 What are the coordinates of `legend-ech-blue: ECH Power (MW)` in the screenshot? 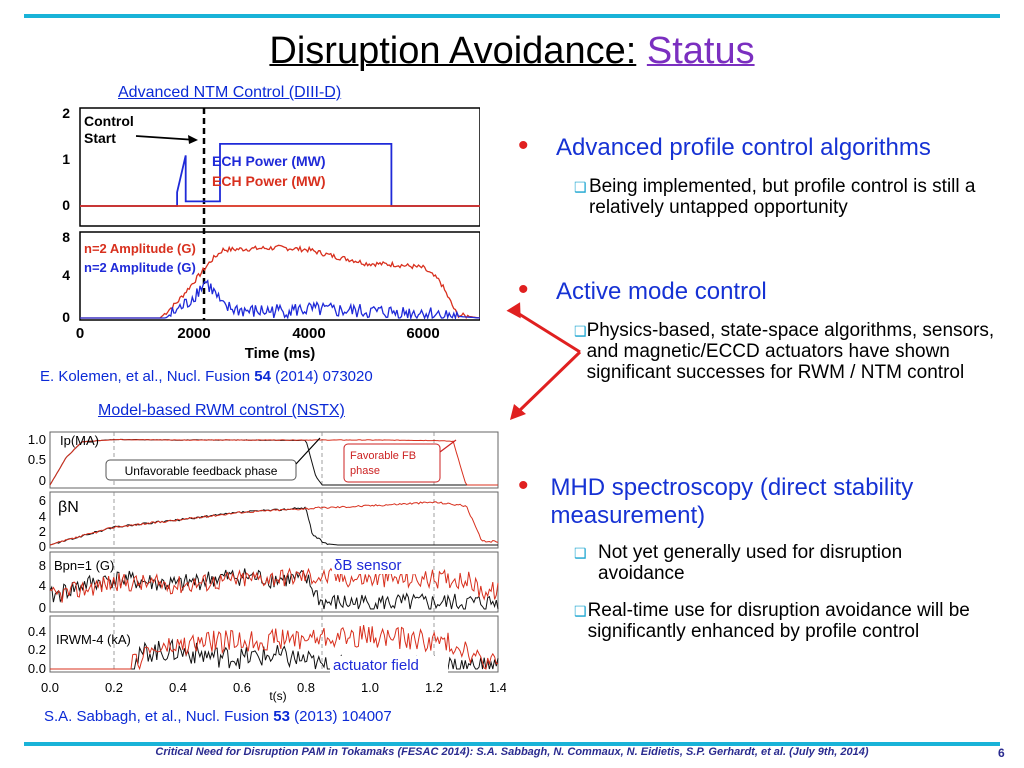 It's located at (269, 161).